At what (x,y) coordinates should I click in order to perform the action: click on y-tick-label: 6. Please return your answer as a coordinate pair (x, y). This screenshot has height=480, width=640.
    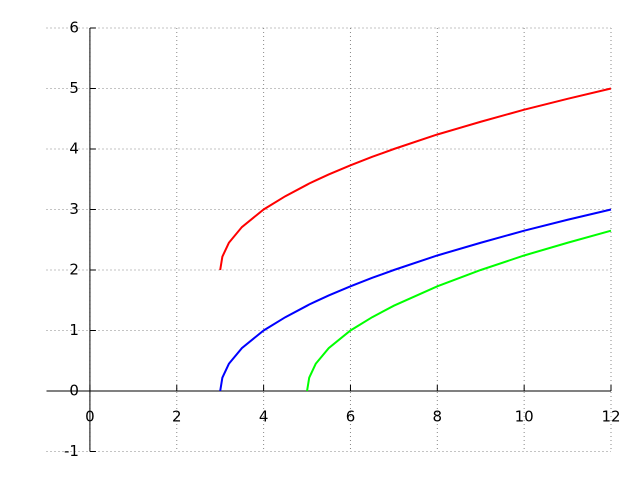
    Looking at the image, I should click on (74, 28).